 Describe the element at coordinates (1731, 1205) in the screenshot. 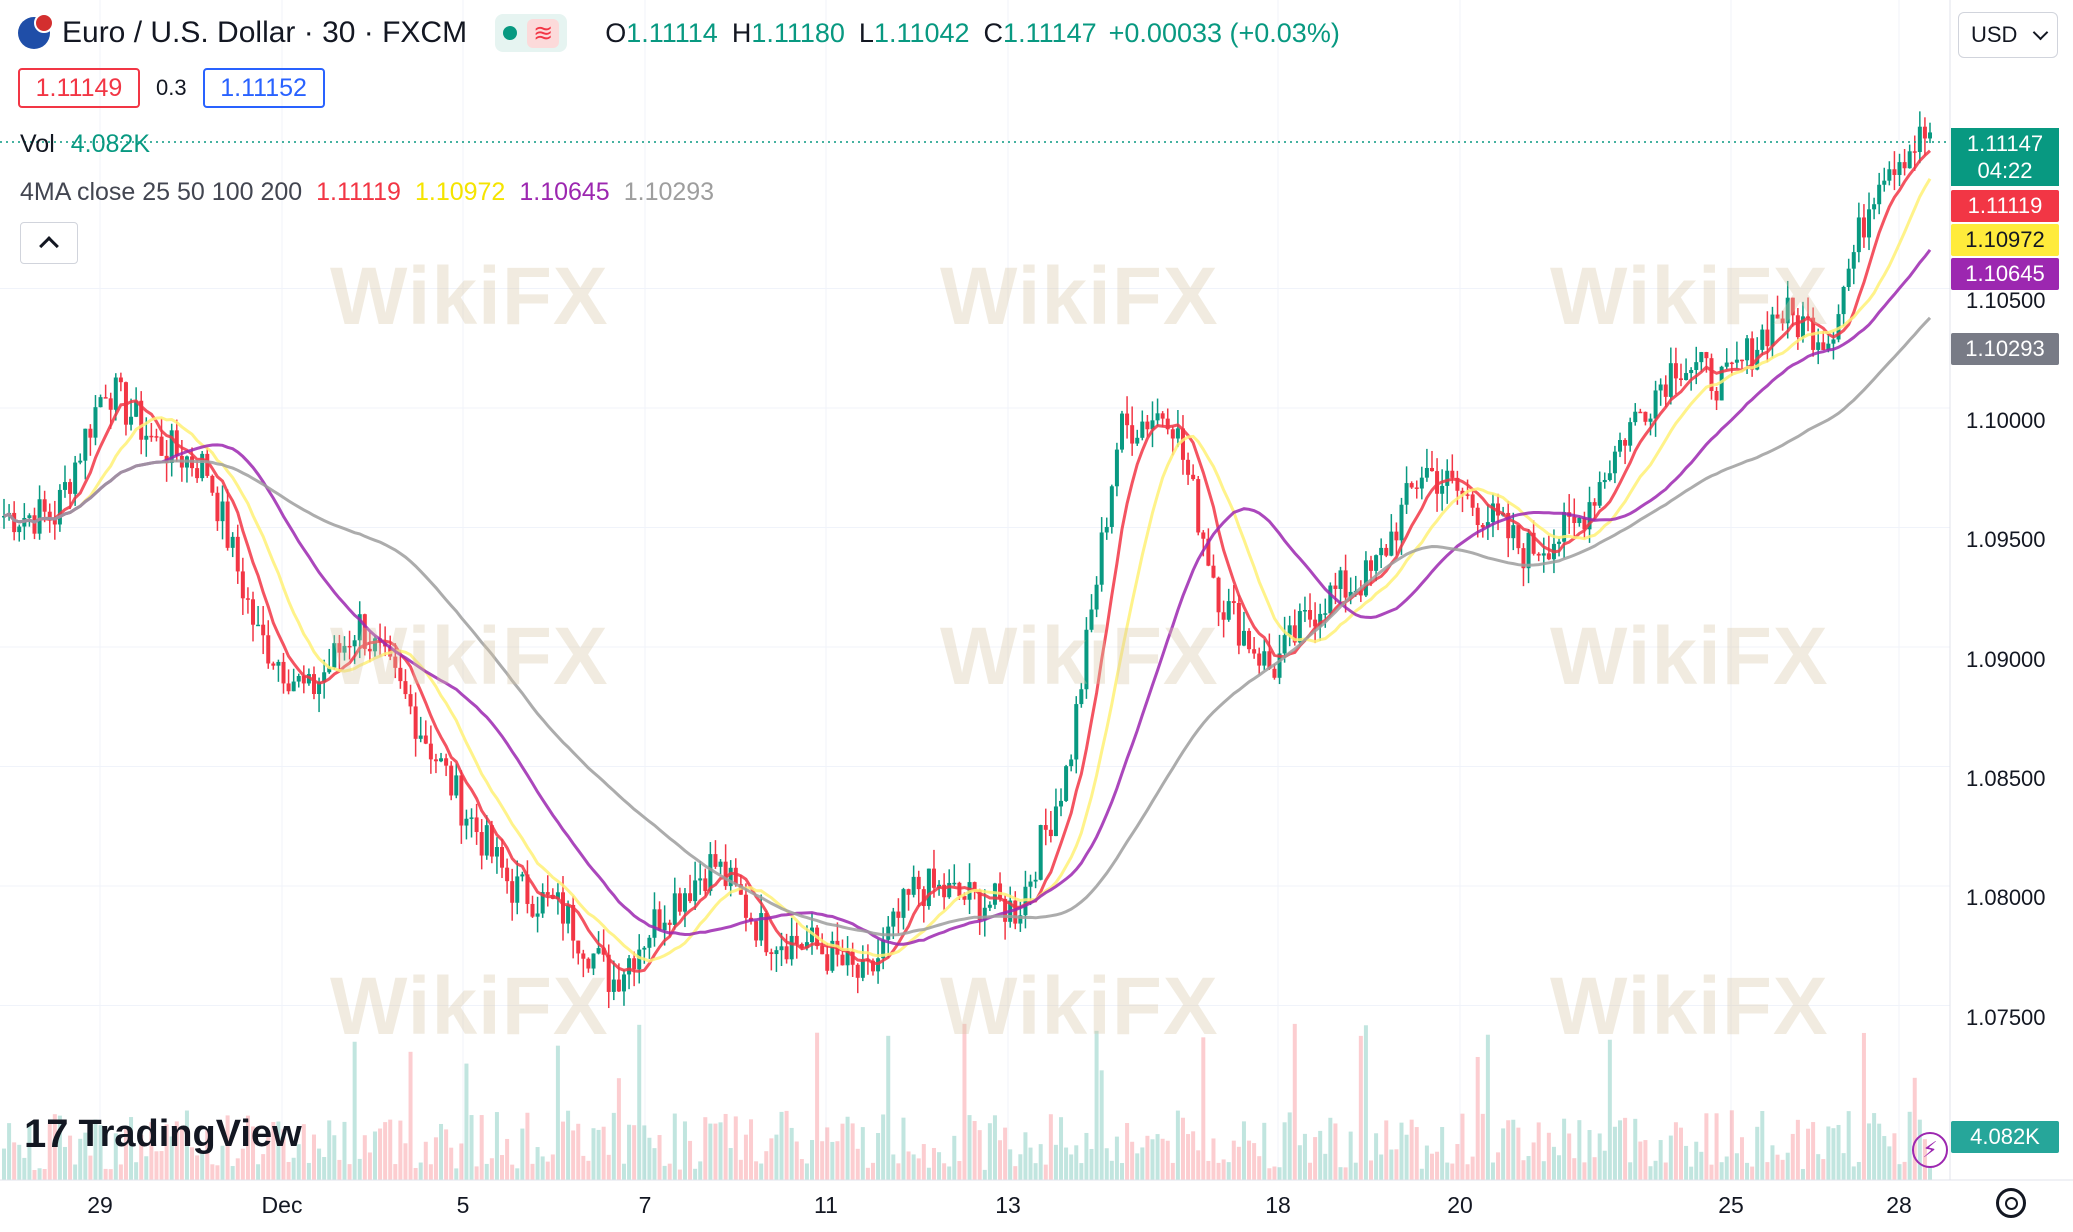

I see `time-tick: 25` at that location.